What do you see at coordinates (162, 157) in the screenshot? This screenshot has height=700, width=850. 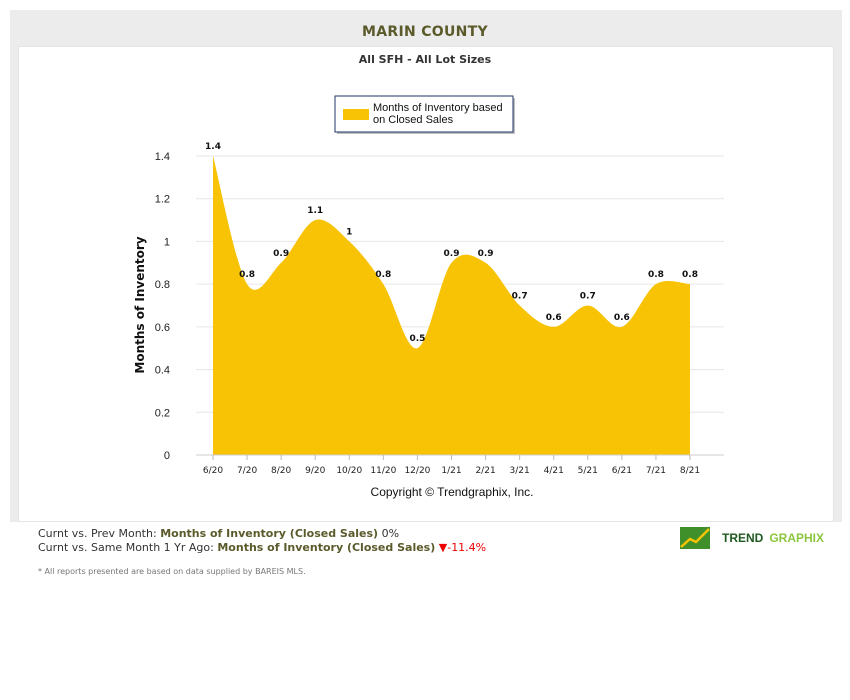 I see `y-tick-label: 1.4` at bounding box center [162, 157].